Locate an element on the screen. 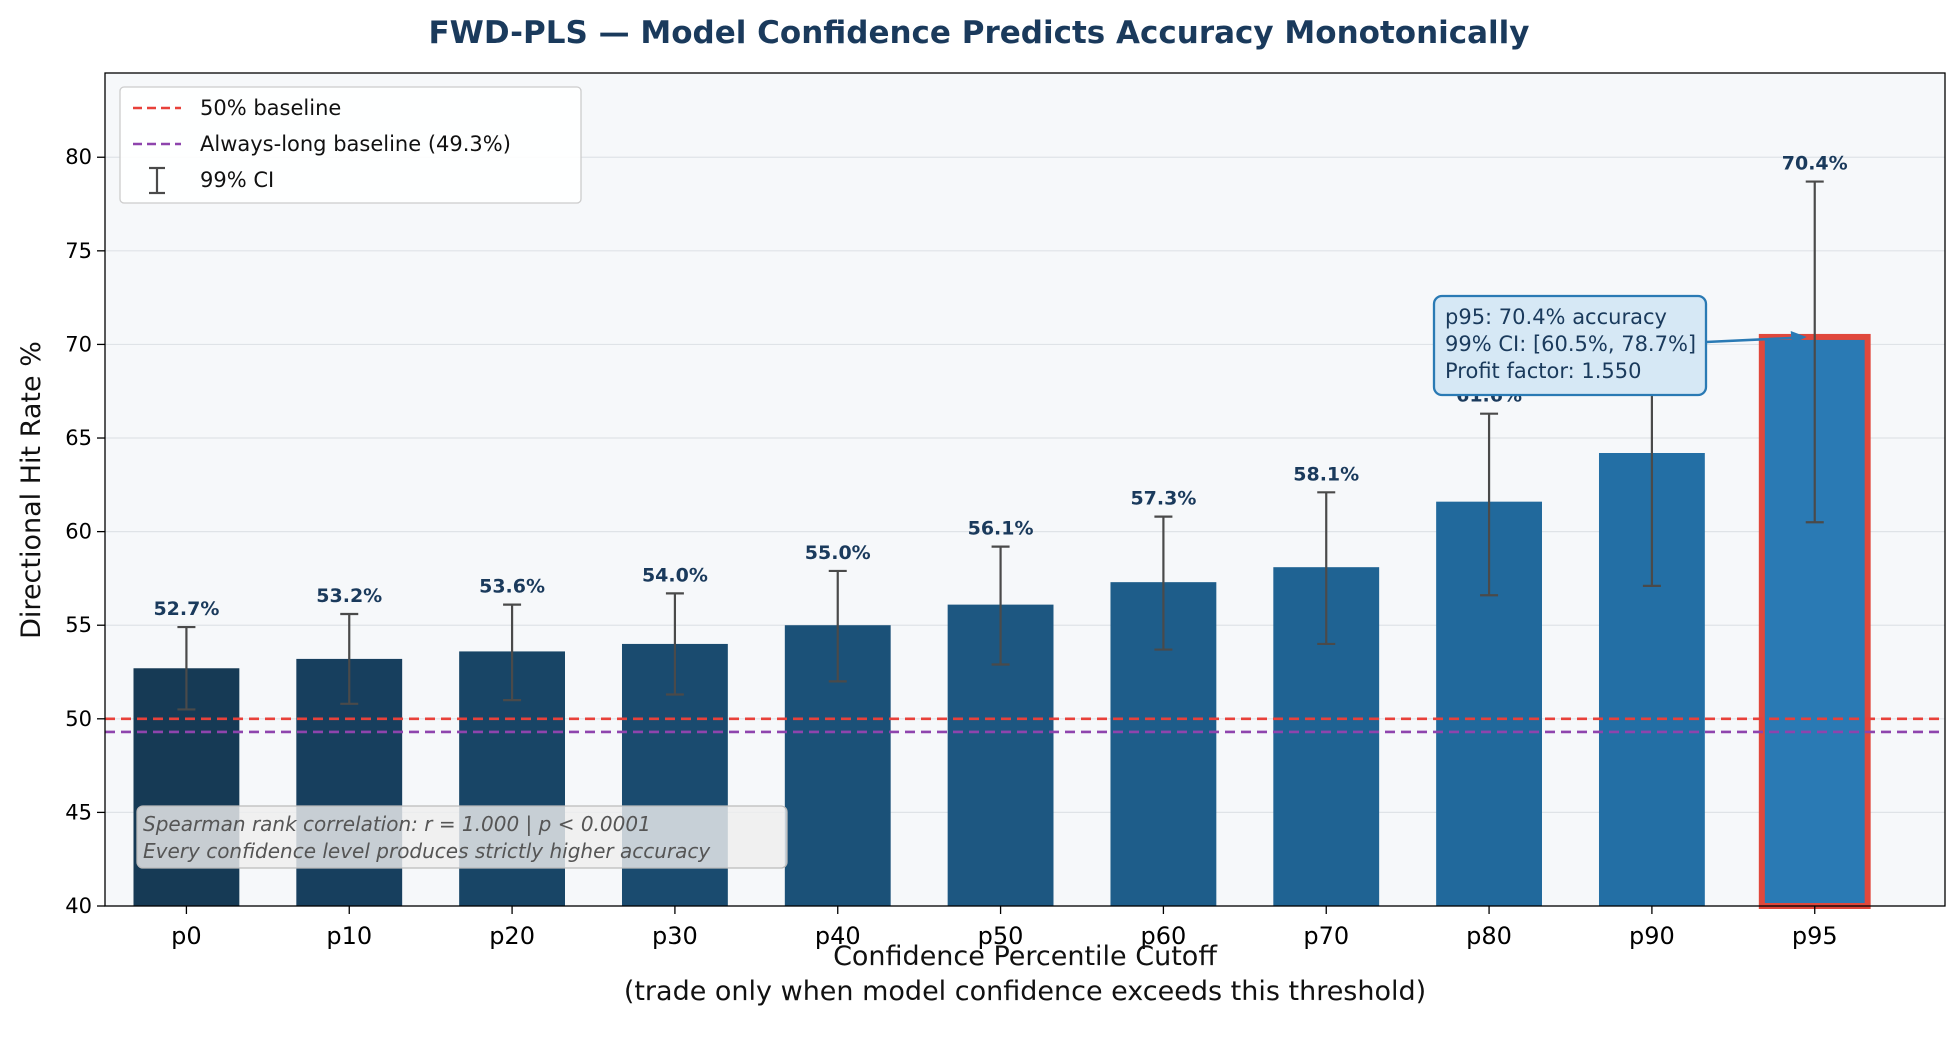 The height and width of the screenshot is (1061, 1958). error-bar-p60 is located at coordinates (1163, 583).